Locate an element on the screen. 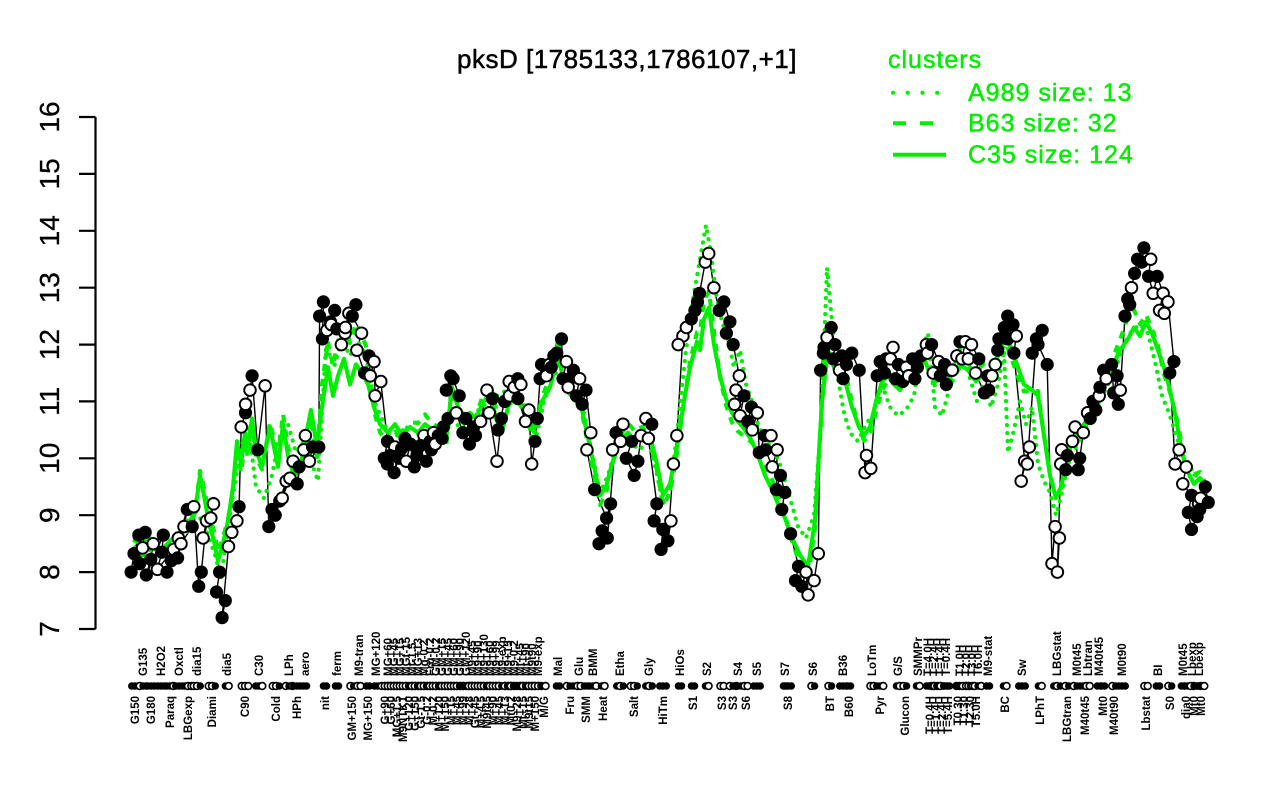 The width and height of the screenshot is (1280, 800). svg-text: Gt-1.5 is located at coordinates (422, 711).